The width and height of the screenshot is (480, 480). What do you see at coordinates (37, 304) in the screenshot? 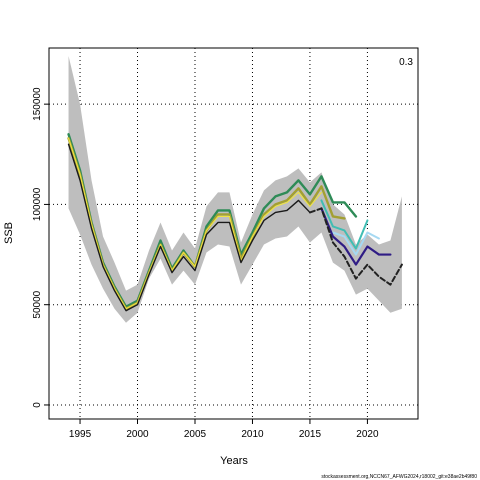
I see `y-tick-label: 50000` at bounding box center [37, 304].